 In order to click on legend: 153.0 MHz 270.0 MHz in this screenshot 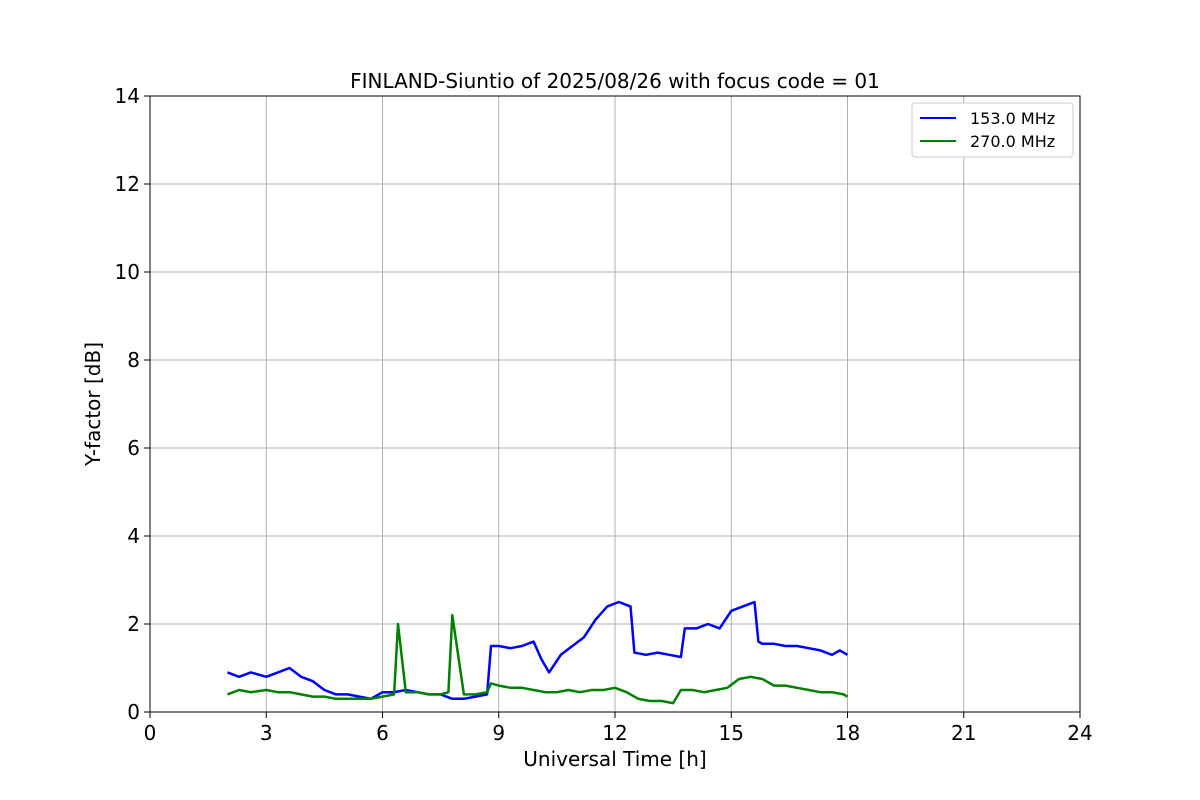, I will do `click(992, 130)`.